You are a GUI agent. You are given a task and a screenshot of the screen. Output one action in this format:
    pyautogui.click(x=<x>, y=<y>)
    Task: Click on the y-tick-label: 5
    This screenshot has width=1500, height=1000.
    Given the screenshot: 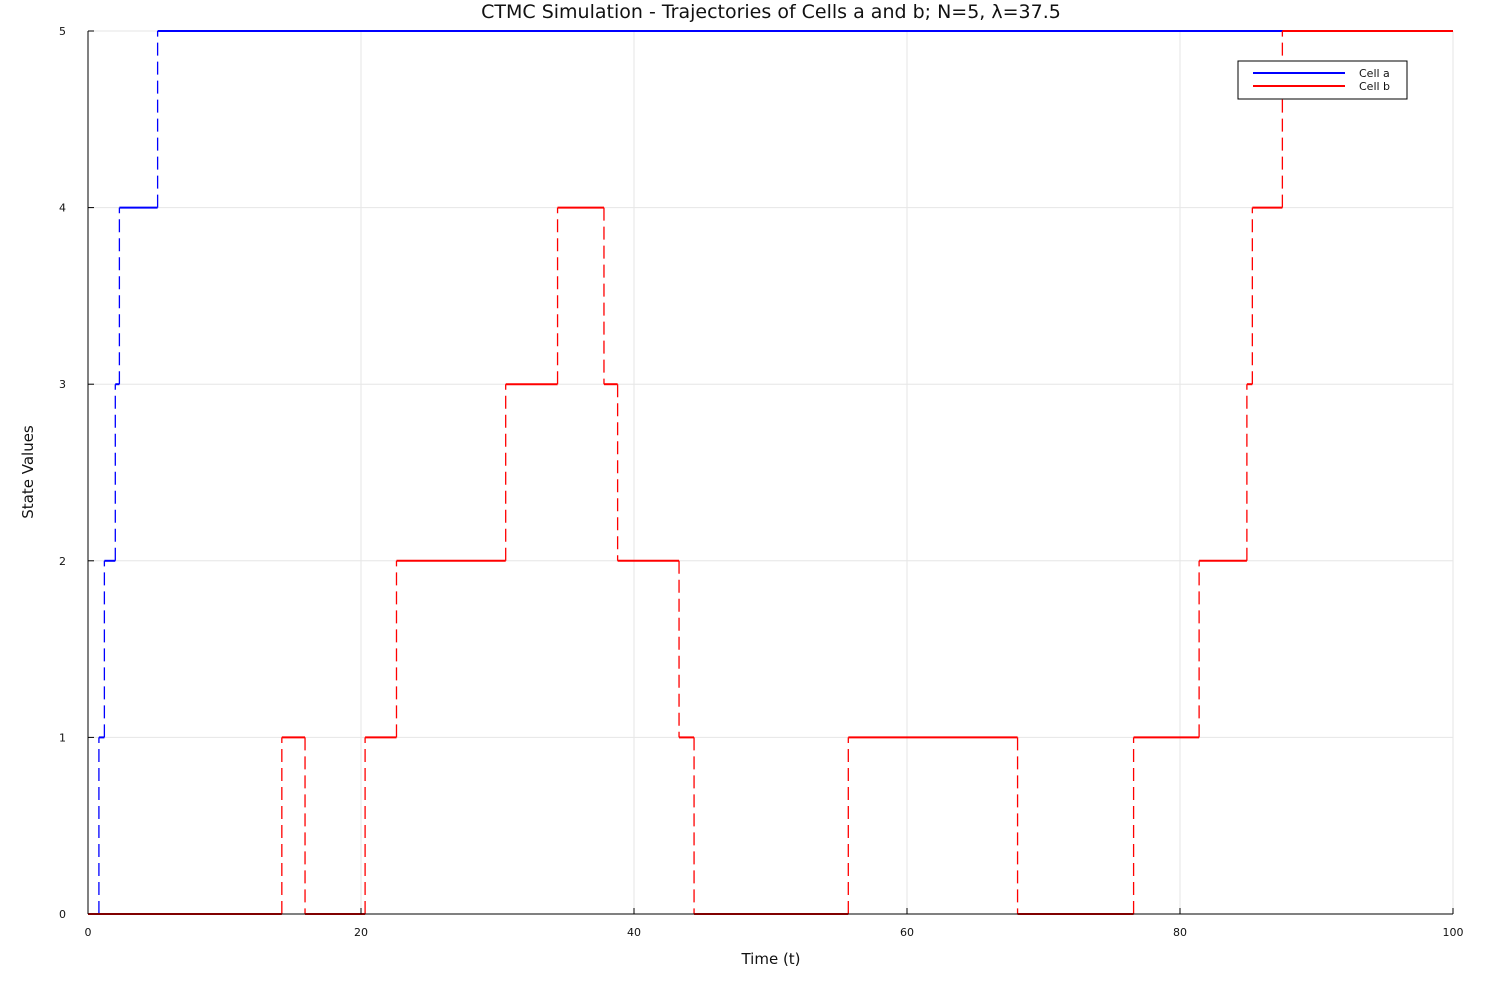 What is the action you would take?
    pyautogui.click(x=62, y=31)
    